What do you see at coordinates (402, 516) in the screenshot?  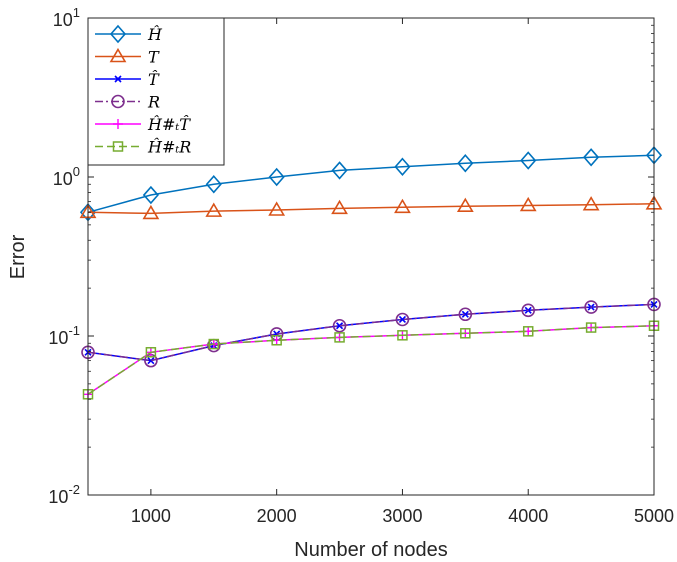 I see `x-tick-label-3: 3000` at bounding box center [402, 516].